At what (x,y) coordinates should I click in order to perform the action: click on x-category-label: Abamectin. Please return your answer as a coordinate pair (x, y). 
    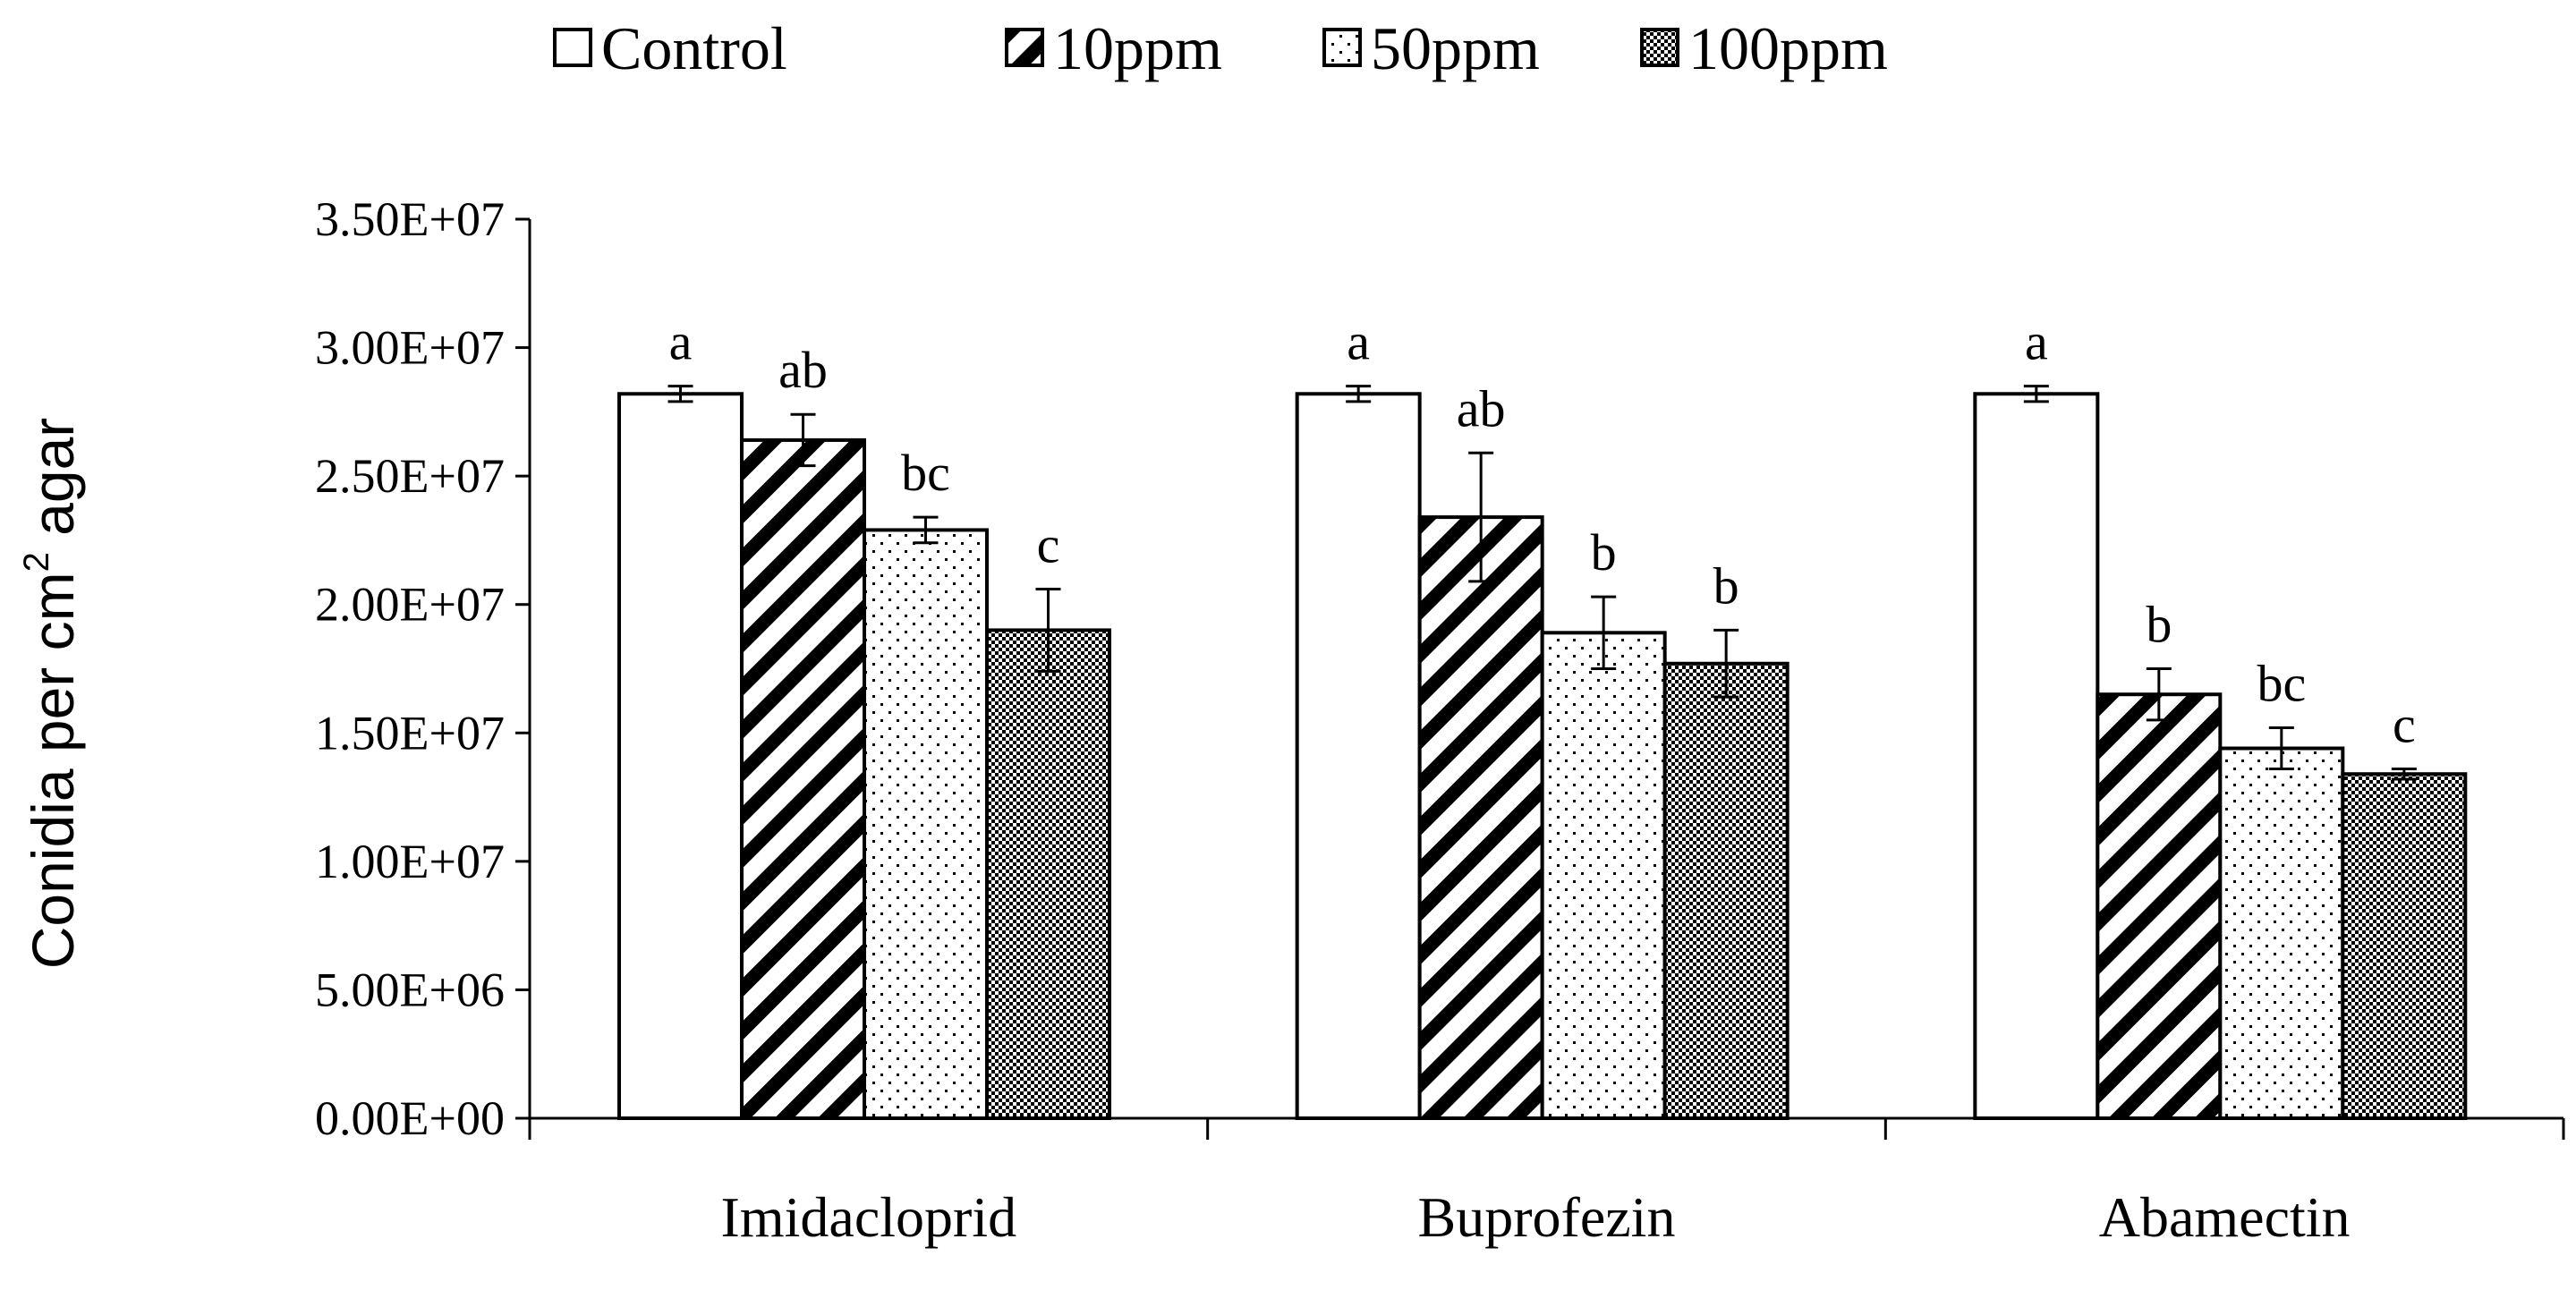
    Looking at the image, I should click on (2225, 1217).